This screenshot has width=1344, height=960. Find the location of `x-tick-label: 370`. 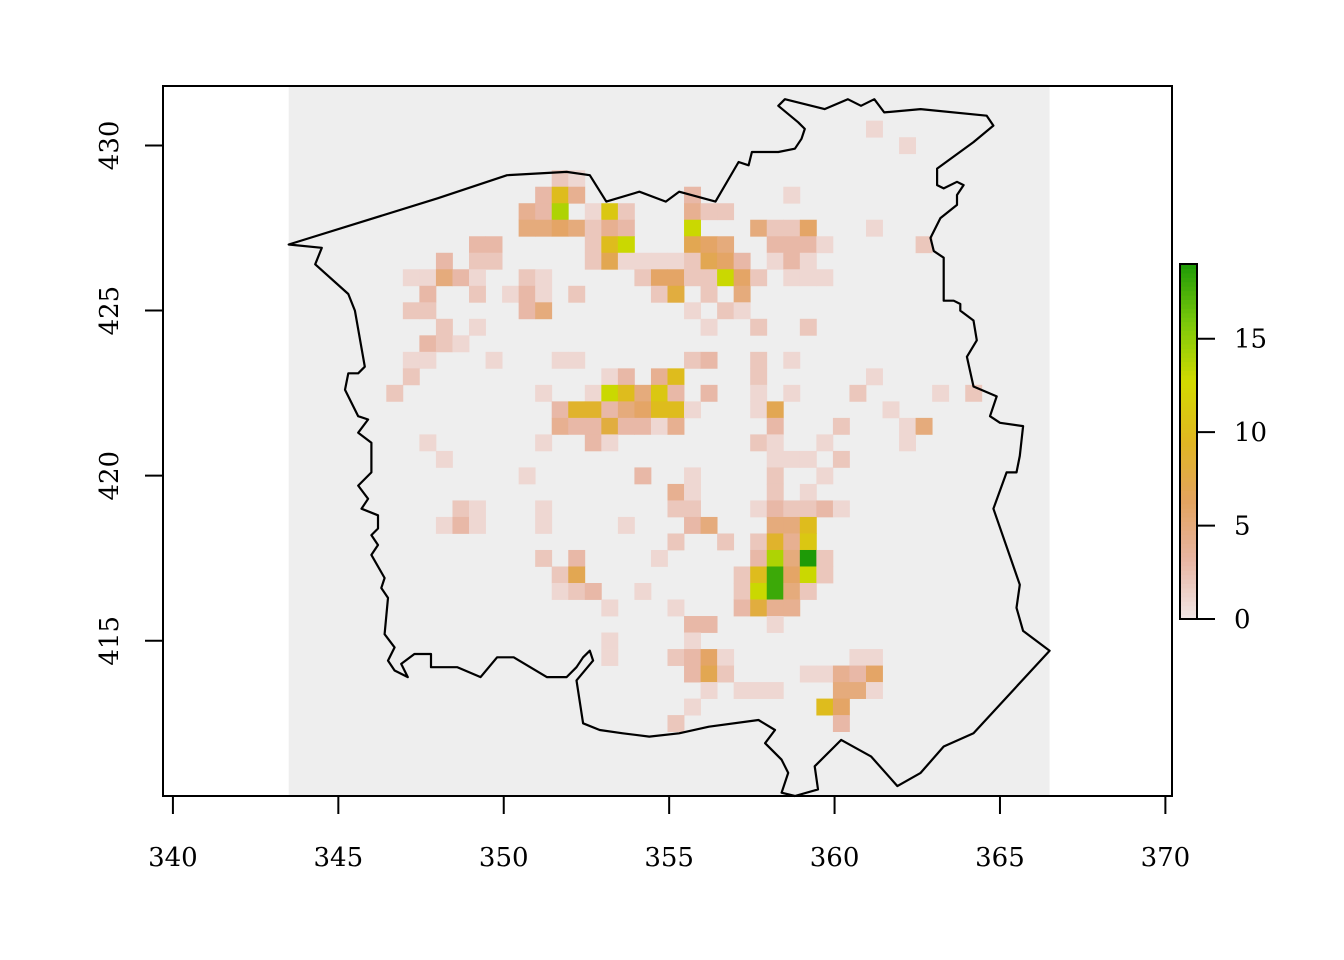

x-tick-label: 370 is located at coordinates (1166, 858).